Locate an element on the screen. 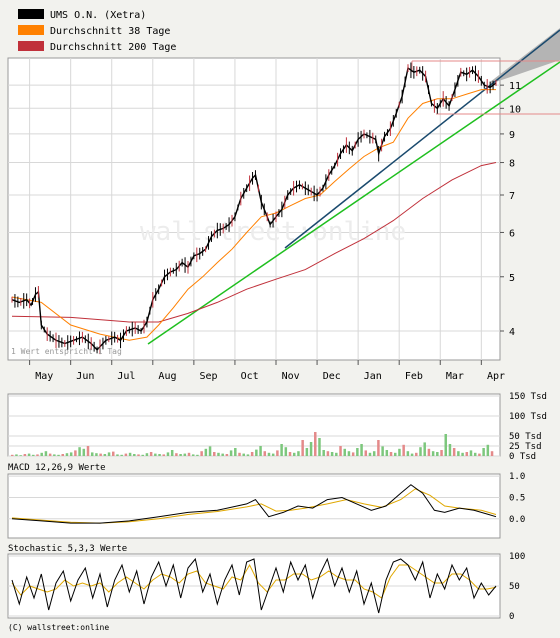 The image size is (560, 638). macd-grid is located at coordinates (254, 497).